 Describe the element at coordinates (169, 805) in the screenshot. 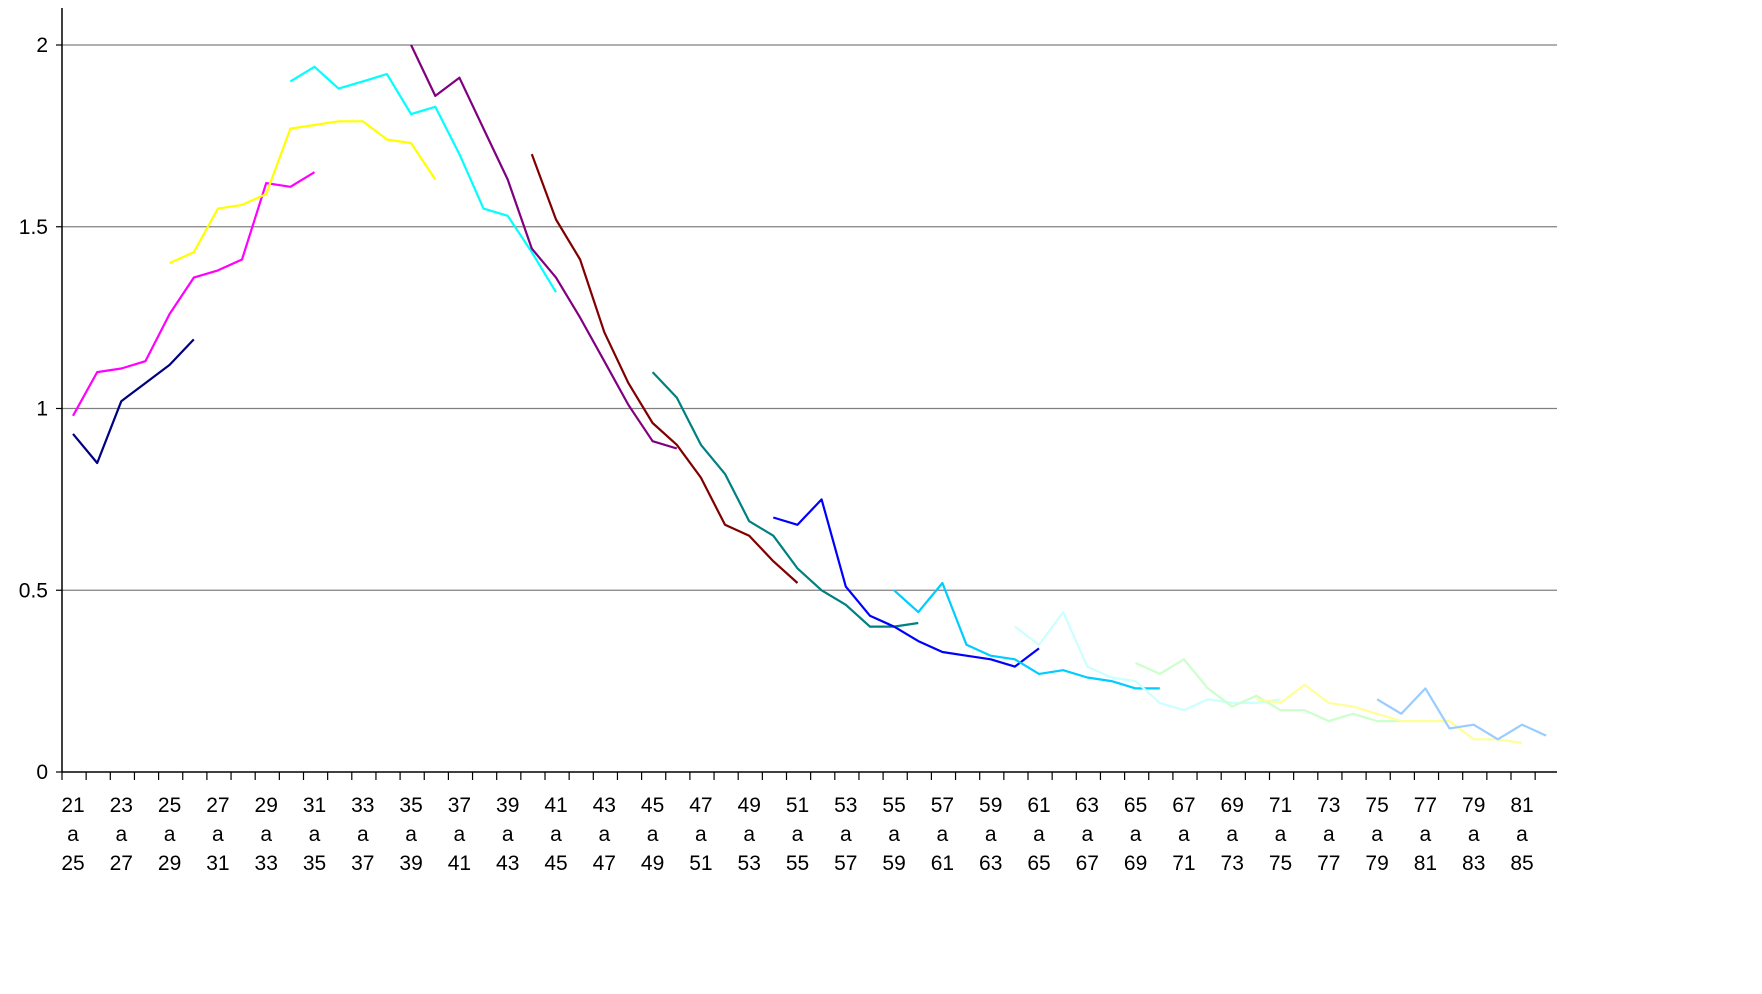

I see `x-tick-label: 25` at that location.